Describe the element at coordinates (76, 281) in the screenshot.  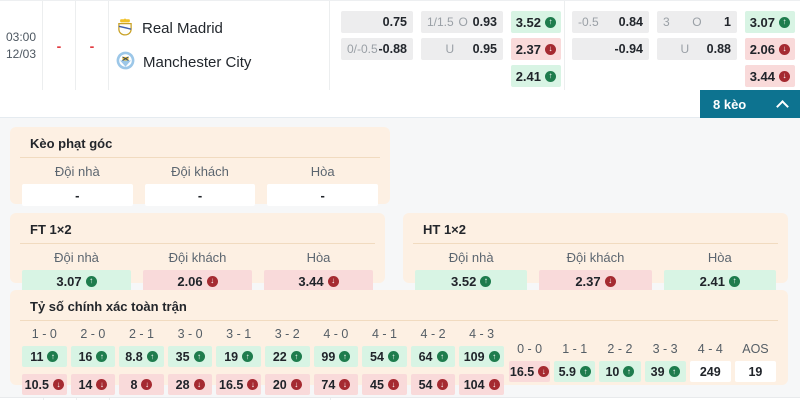
I see `odds-cell: 3.07` at that location.